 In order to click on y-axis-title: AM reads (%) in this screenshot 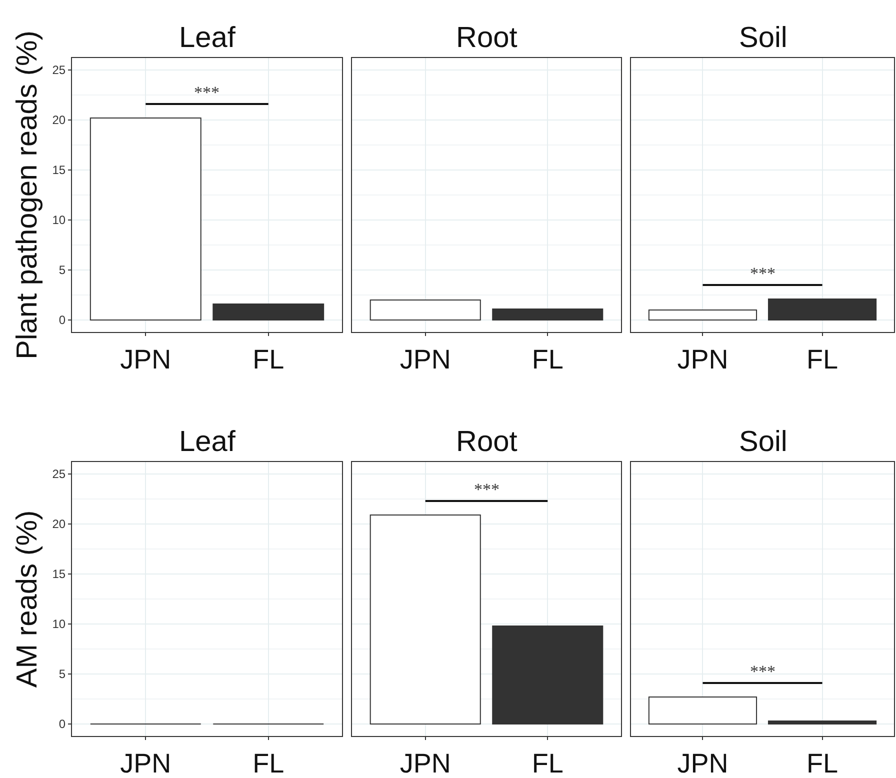, I will do `click(28, 599)`.